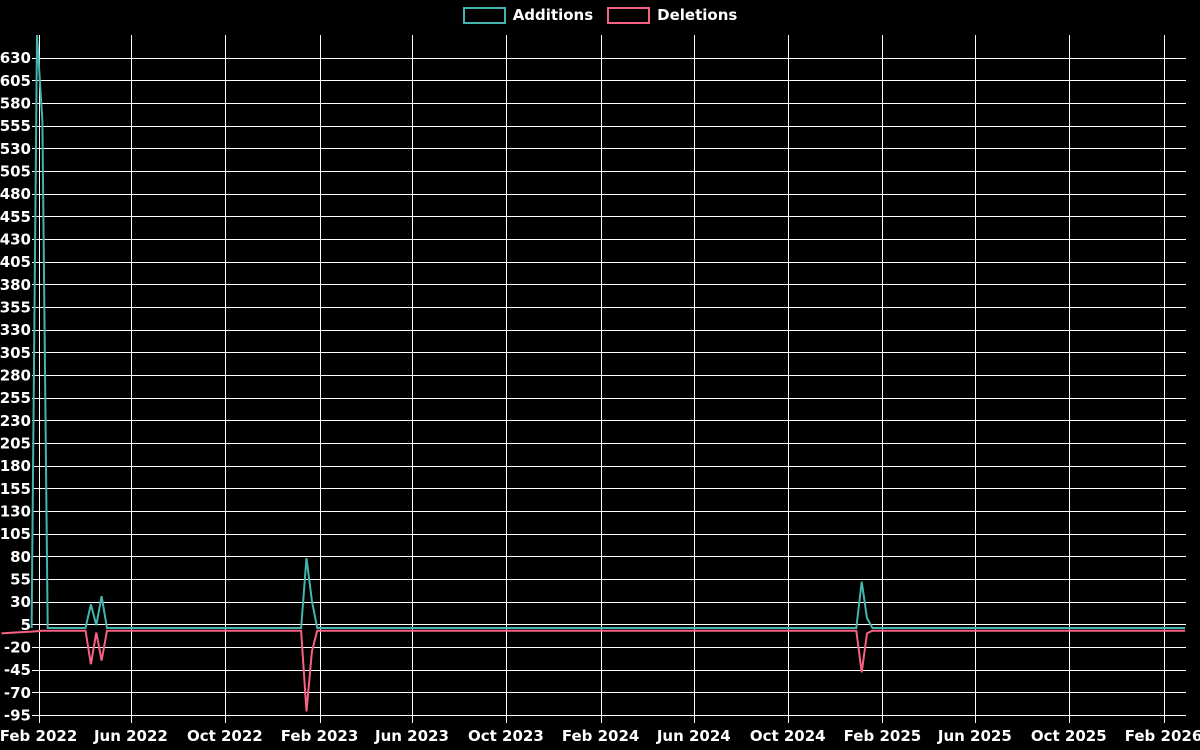 Image resolution: width=1200 pixels, height=750 pixels. I want to click on x-axis-tick-label: Oct 2023, so click(506, 736).